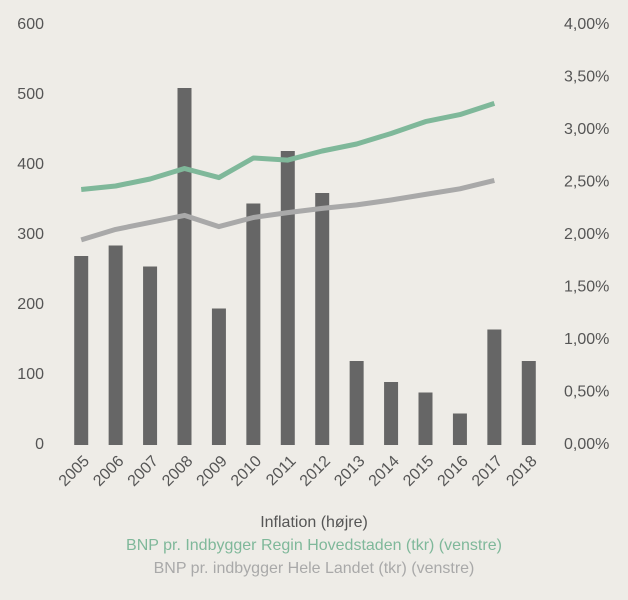  I want to click on x-tick-label: 2016, so click(453, 471).